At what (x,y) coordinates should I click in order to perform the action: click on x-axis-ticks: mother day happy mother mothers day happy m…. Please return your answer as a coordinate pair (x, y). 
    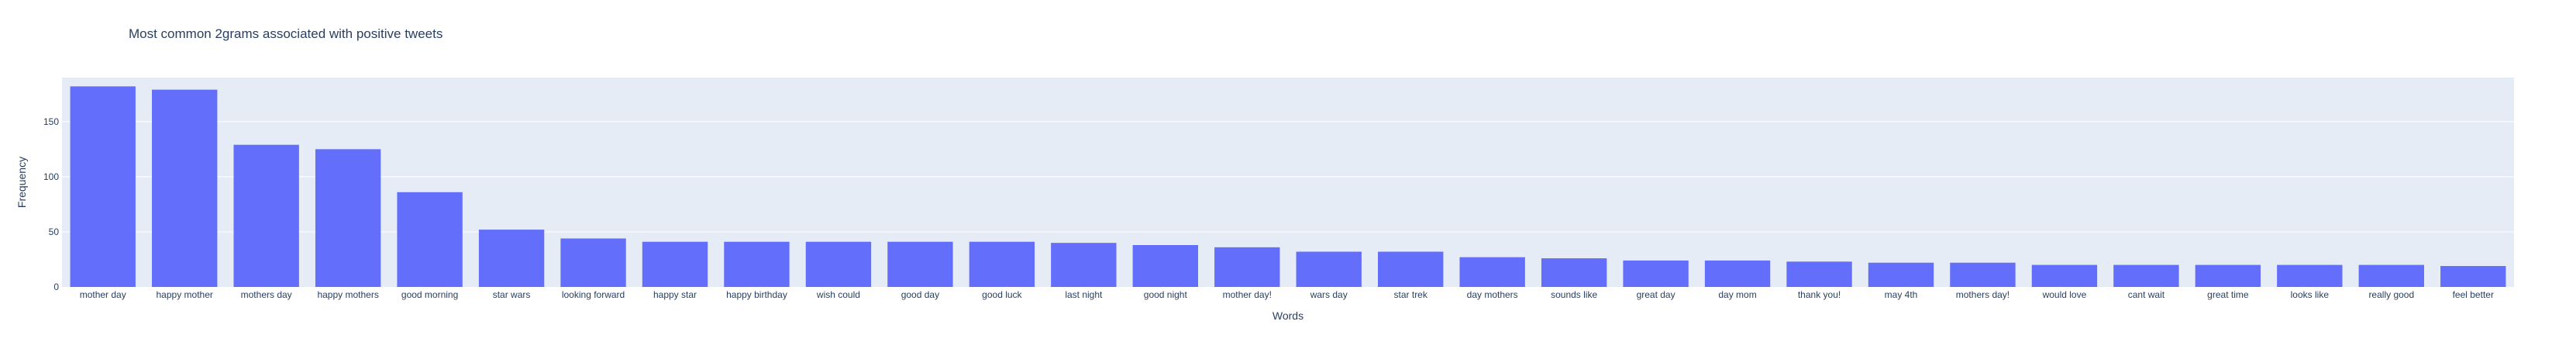
    Looking at the image, I should click on (1287, 295).